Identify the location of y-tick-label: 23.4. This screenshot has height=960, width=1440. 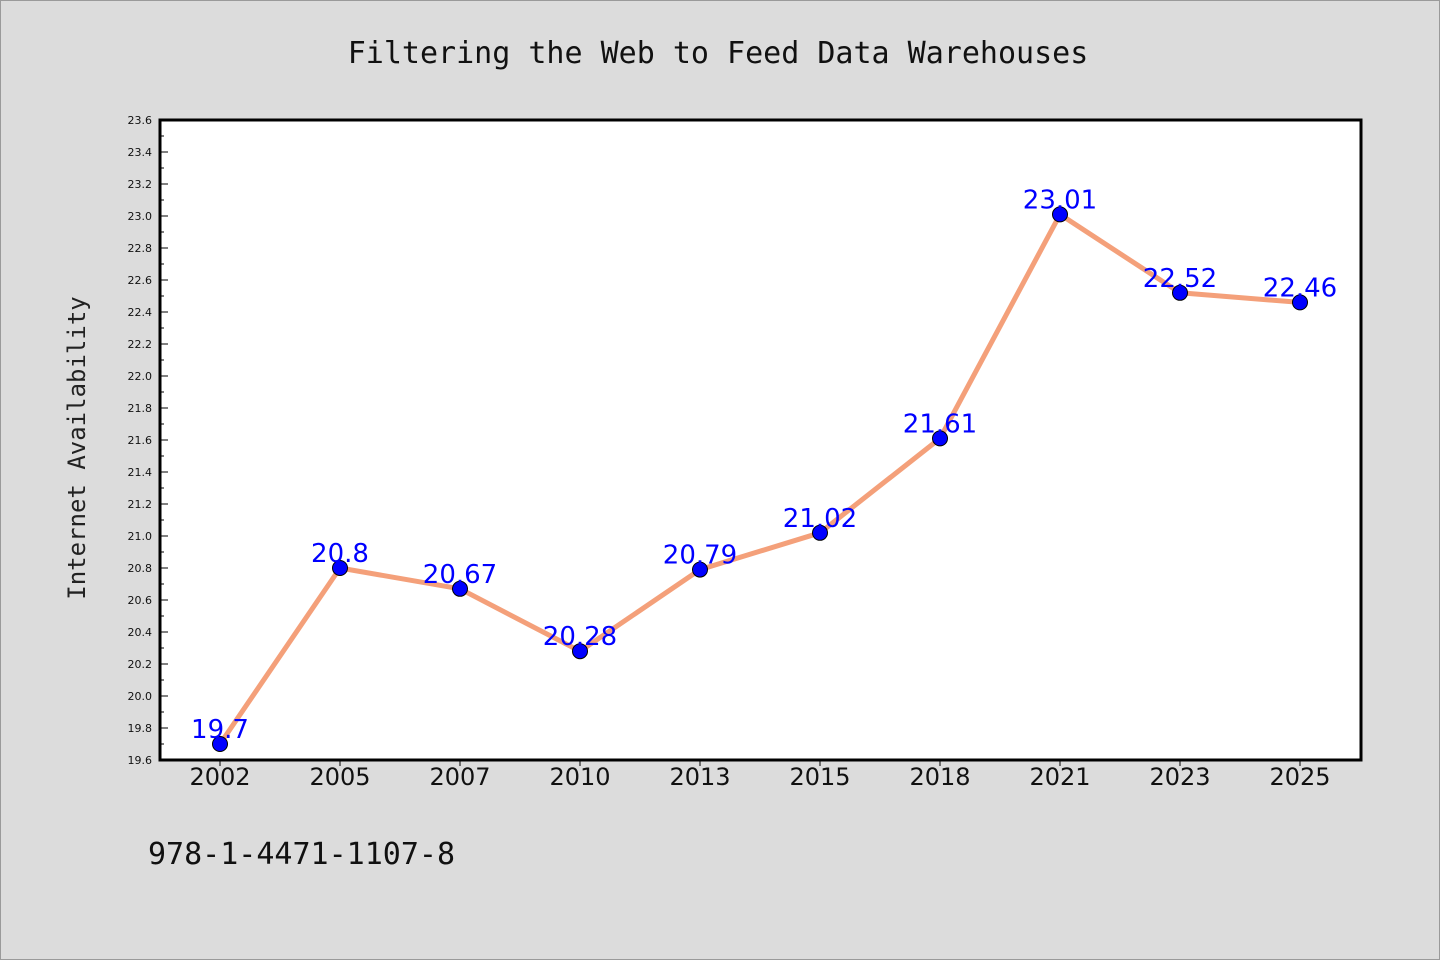
(140, 152).